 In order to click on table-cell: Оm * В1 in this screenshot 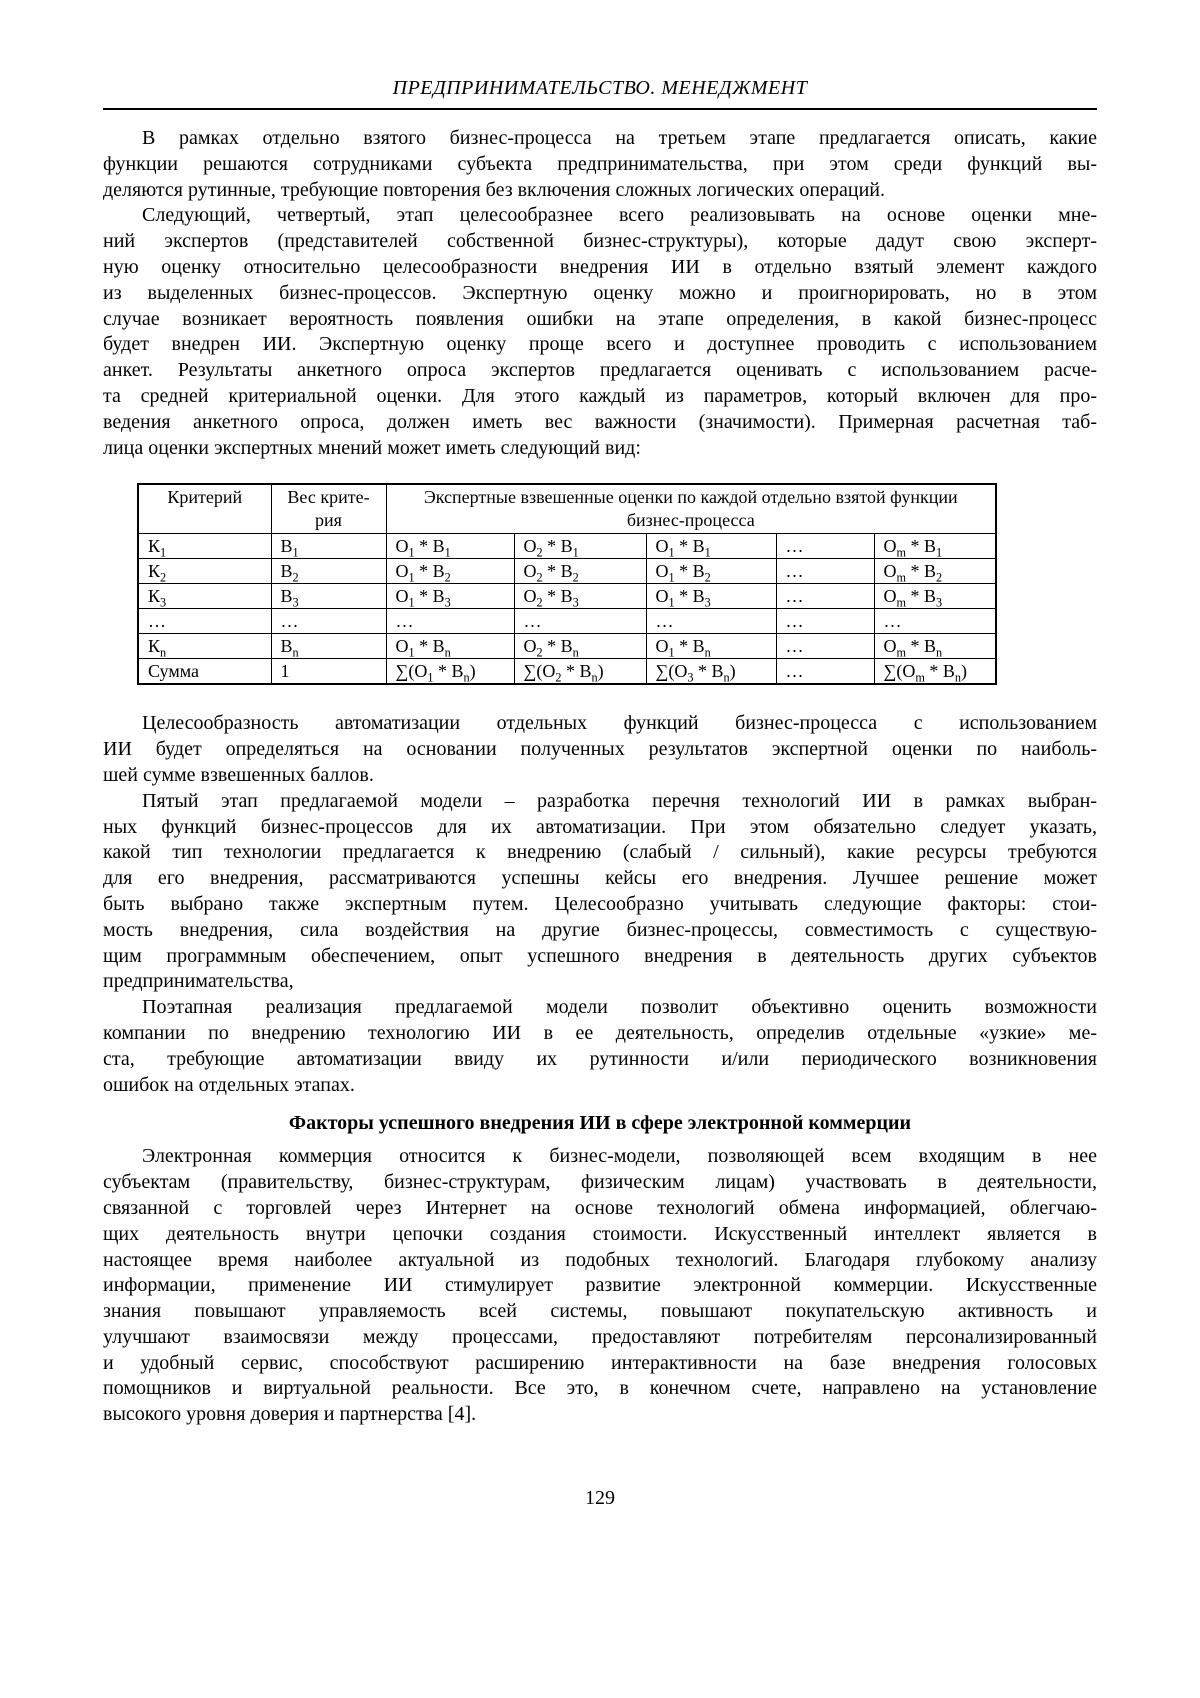, I will do `click(935, 546)`.